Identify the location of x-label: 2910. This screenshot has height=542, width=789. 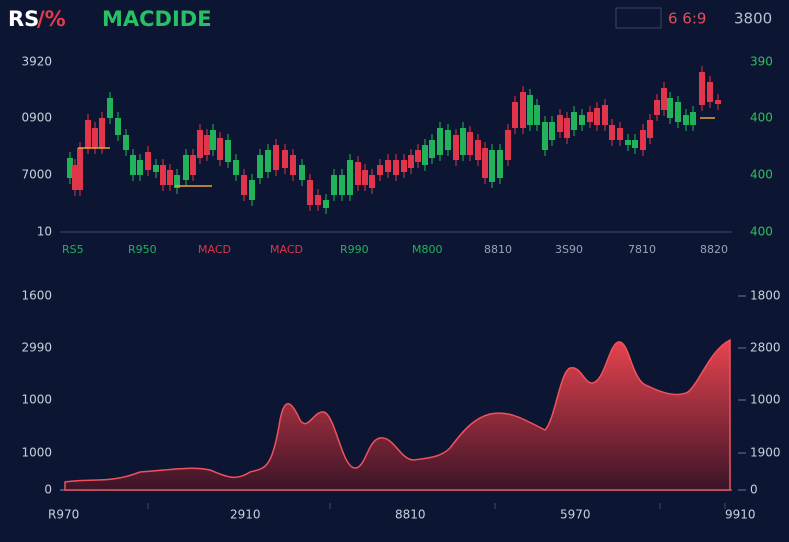
(245, 515).